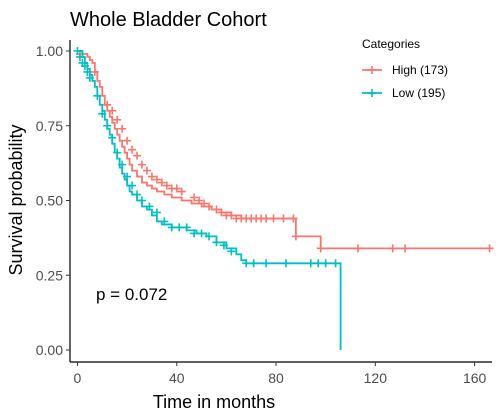 The height and width of the screenshot is (420, 500). I want to click on chart-title: Whole Bladder Cohort, so click(168, 20).